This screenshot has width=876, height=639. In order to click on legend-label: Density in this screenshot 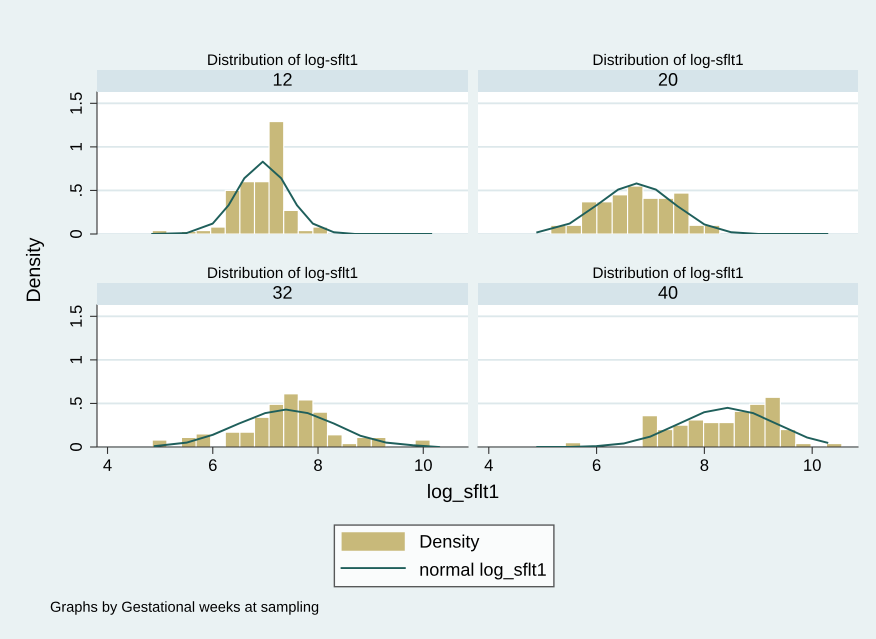, I will do `click(450, 543)`.